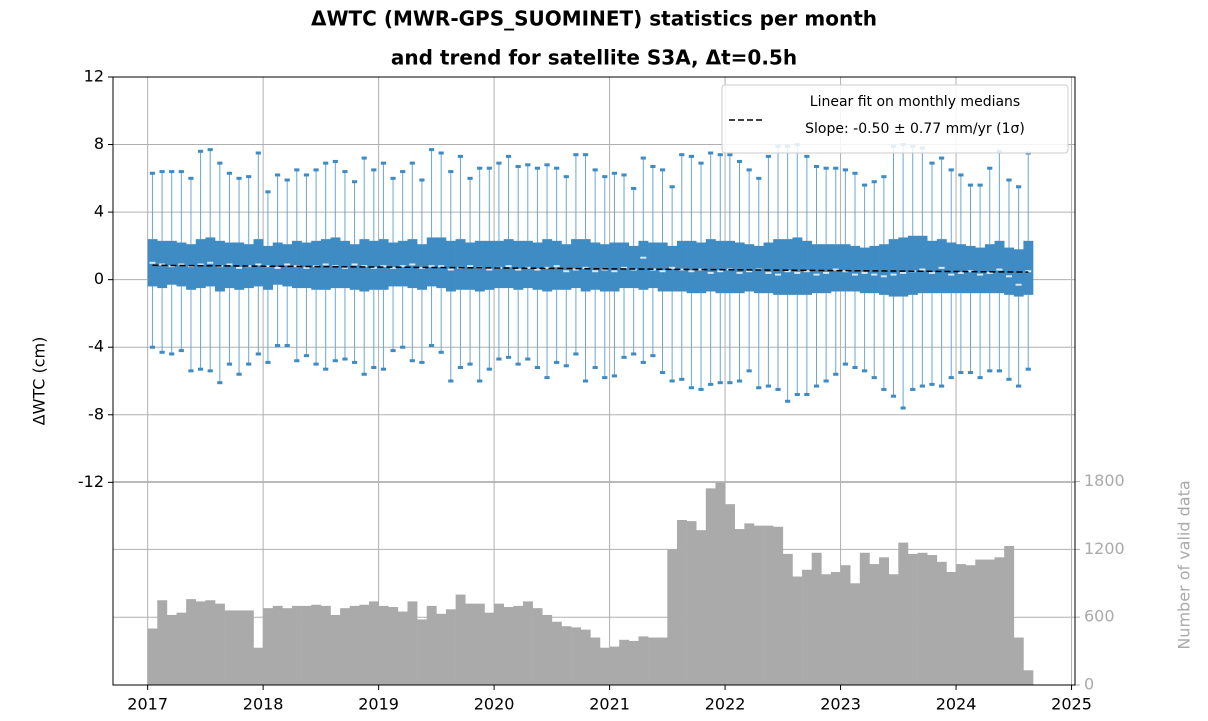 The width and height of the screenshot is (1208, 721). What do you see at coordinates (494, 704) in the screenshot?
I see `x-tick-label: 2020` at bounding box center [494, 704].